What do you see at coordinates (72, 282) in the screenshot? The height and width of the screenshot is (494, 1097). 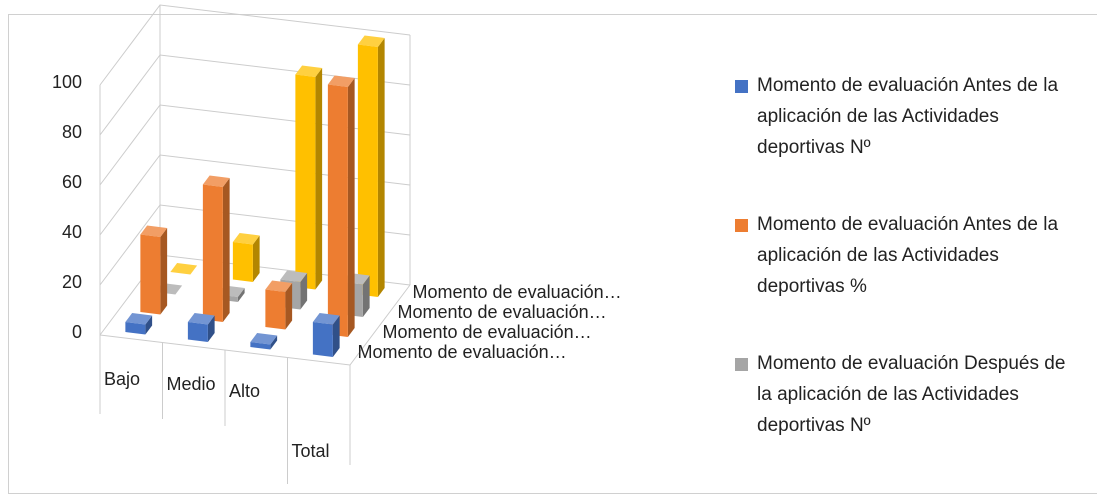 I see `y-tick-label: 20` at bounding box center [72, 282].